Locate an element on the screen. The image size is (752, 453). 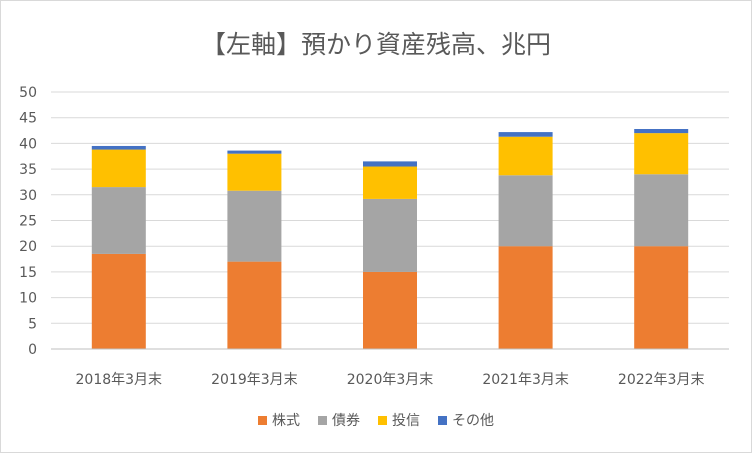
y-tick-label: 30 is located at coordinates (28, 196).